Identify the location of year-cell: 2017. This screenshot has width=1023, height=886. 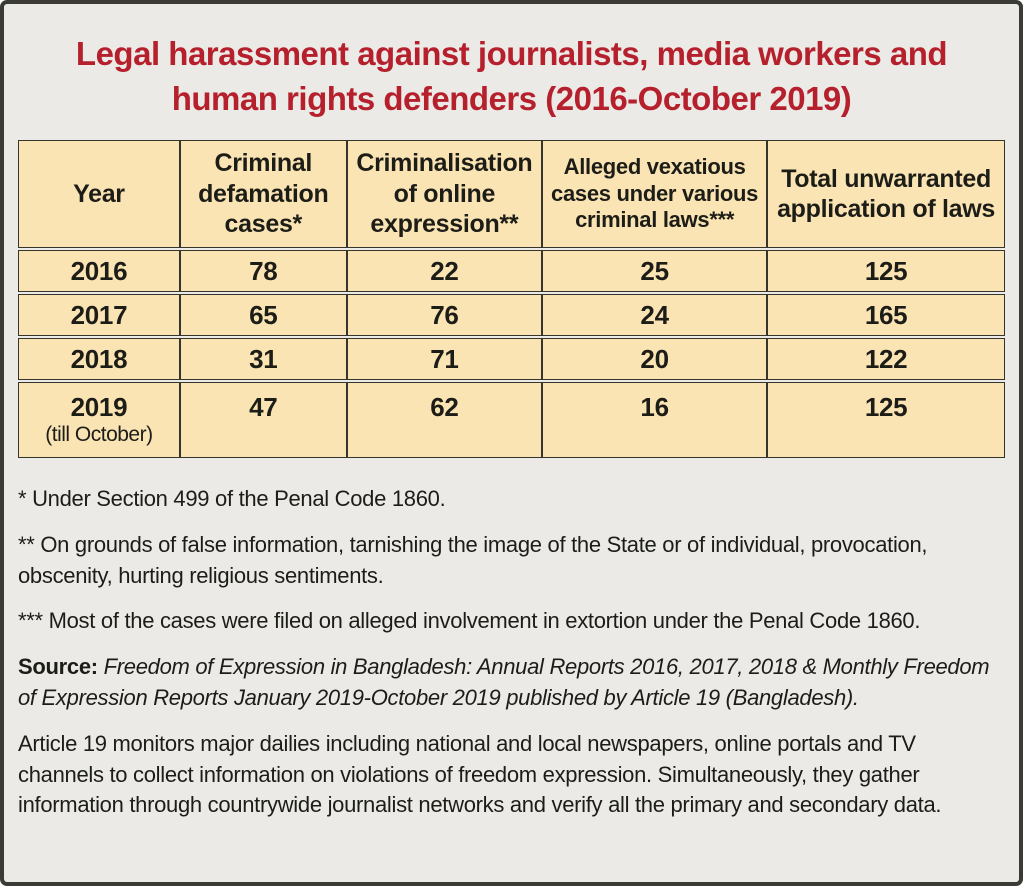
(99, 315).